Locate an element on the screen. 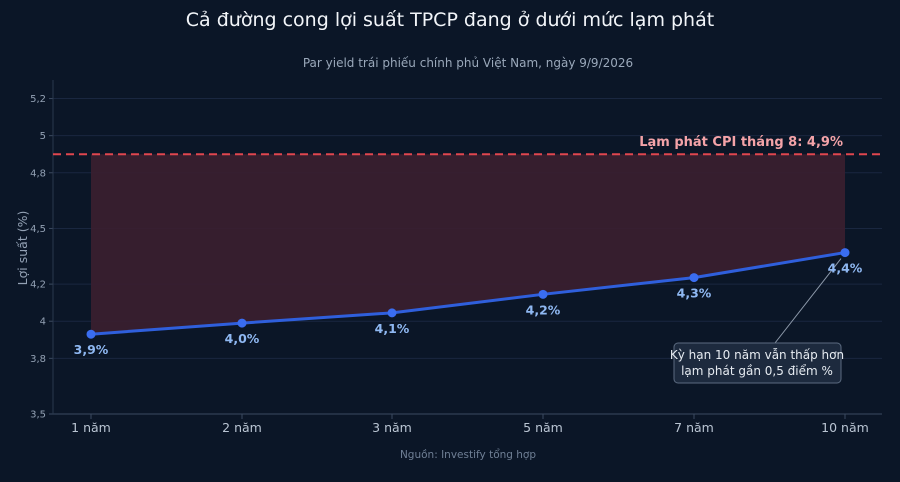 The image size is (900, 482). chart-source: Nguồn: Investify tổng hợp is located at coordinates (468, 454).